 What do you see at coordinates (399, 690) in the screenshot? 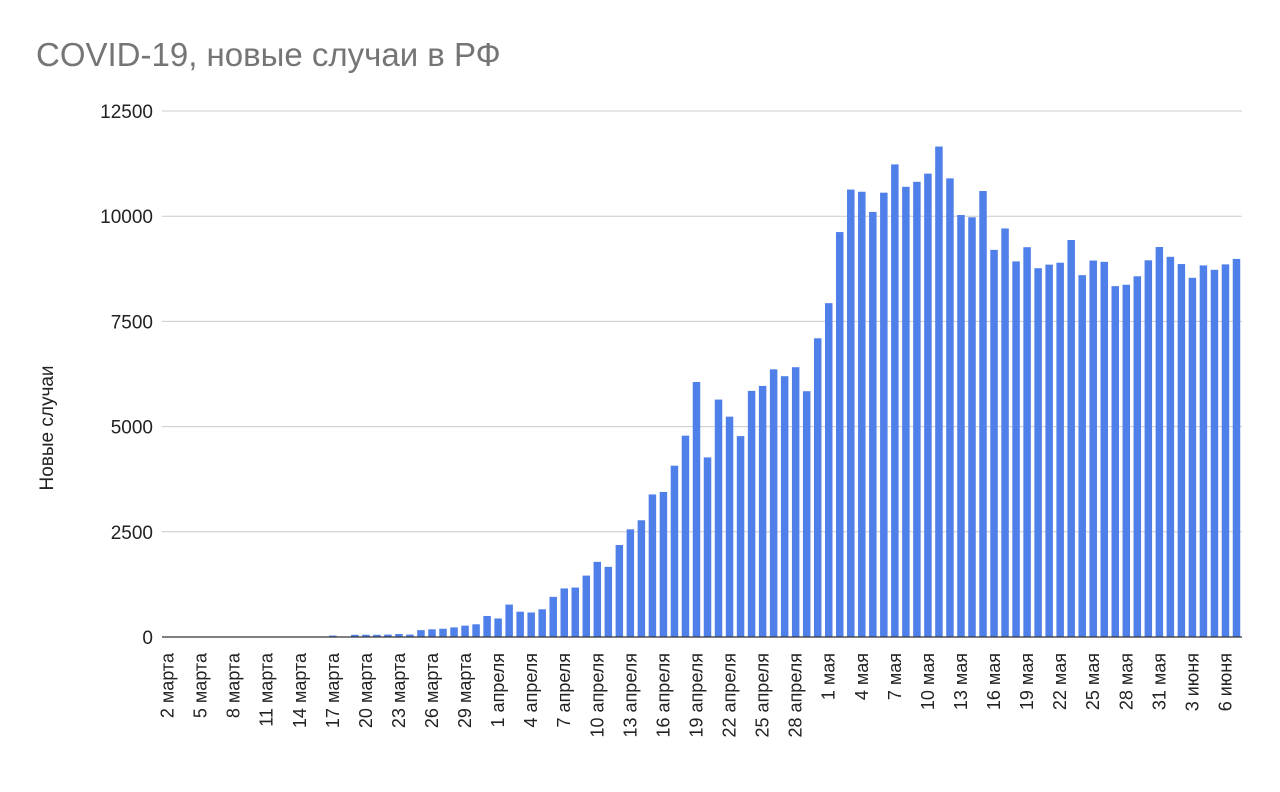
I see `x-tick-label: 23 марта` at bounding box center [399, 690].